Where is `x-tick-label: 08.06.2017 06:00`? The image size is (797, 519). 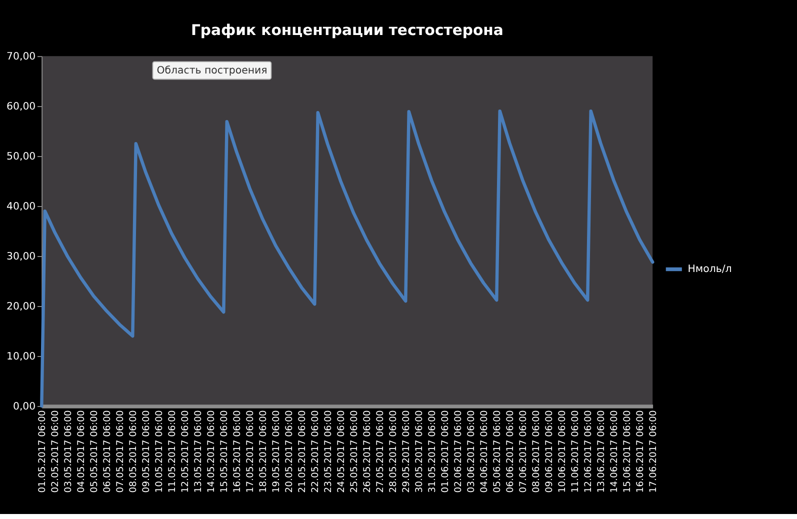 x-tick-label: 08.06.2017 06:00 is located at coordinates (536, 451).